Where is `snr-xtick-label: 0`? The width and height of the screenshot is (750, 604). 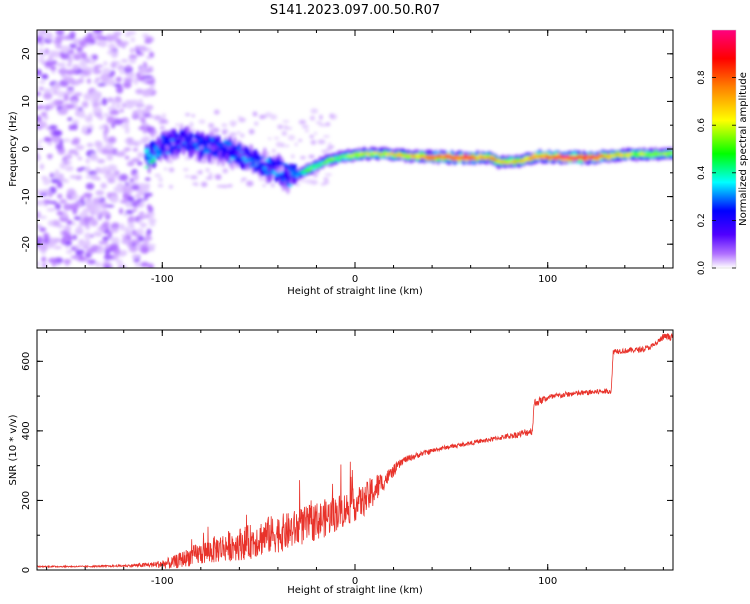
snr-xtick-label: 0 is located at coordinates (355, 581).